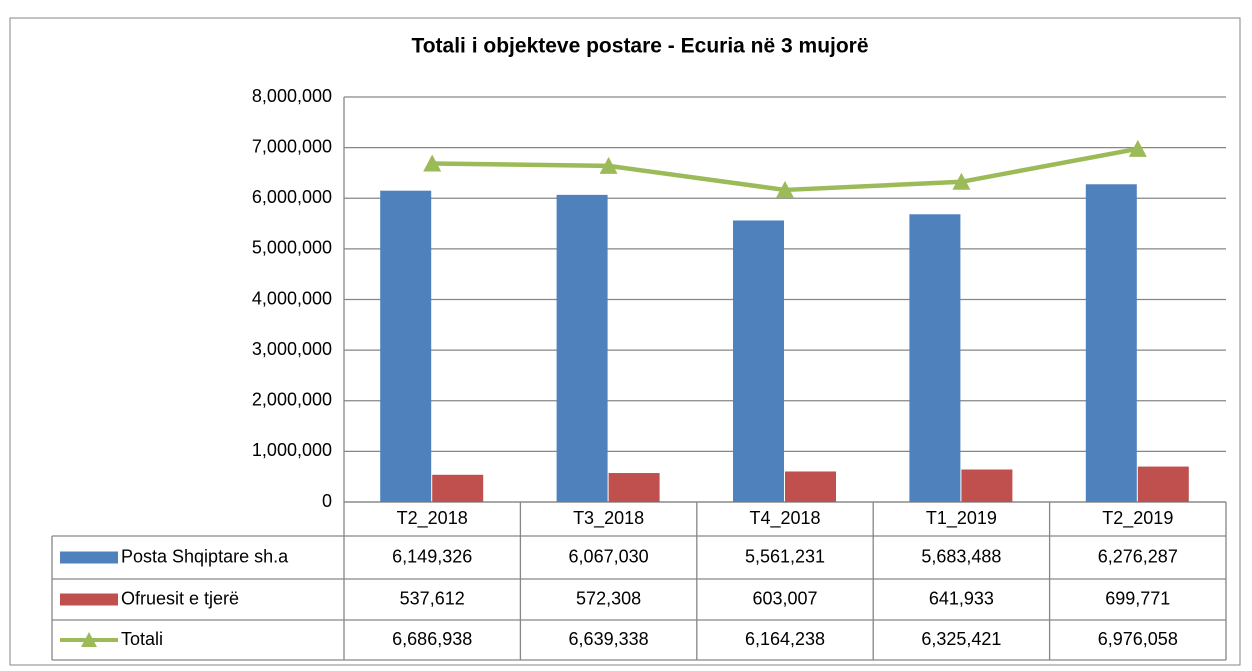 The height and width of the screenshot is (671, 1252). I want to click on y-tick-label: 2,000,000, so click(292, 400).